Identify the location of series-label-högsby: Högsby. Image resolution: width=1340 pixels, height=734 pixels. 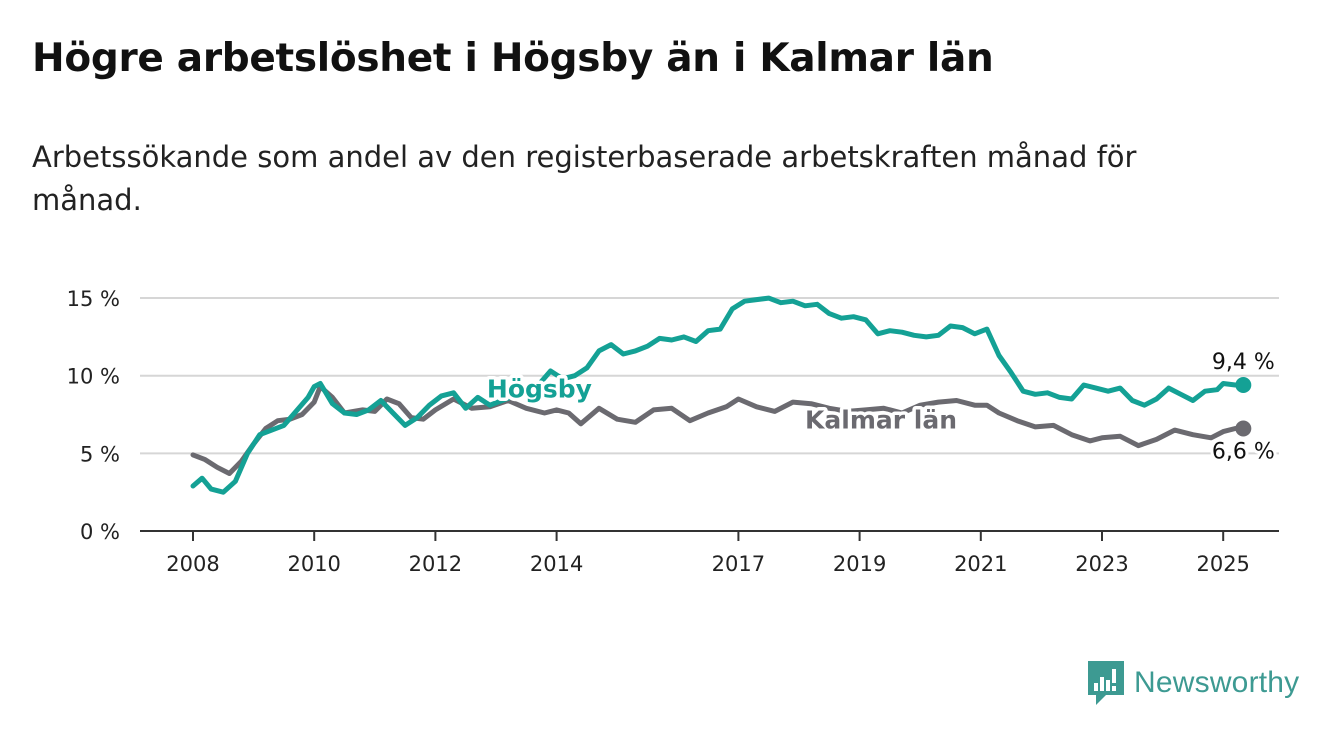
(539, 388).